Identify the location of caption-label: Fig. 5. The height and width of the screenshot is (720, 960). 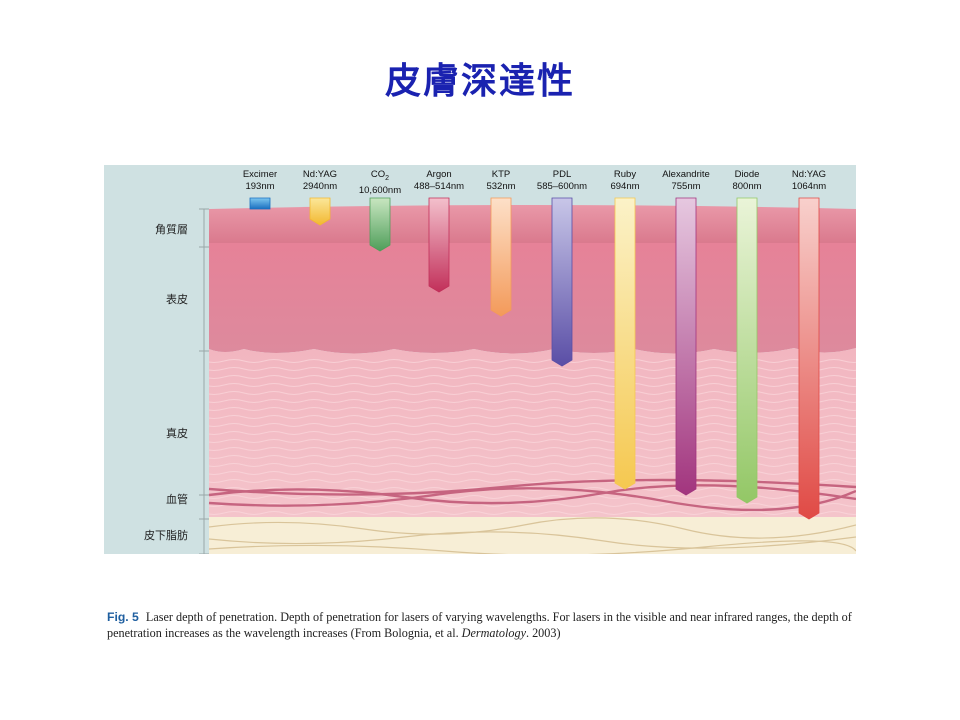
(123, 617).